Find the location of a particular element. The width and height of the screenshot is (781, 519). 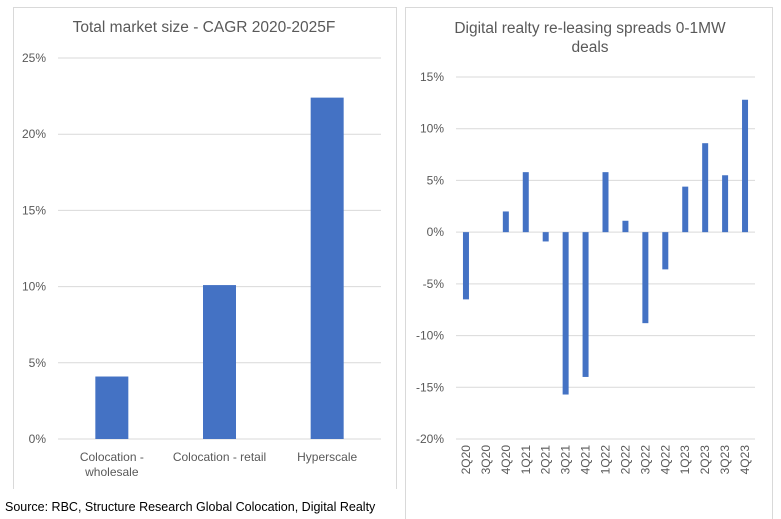

x-tick-label: 4Q23 is located at coordinates (745, 460).